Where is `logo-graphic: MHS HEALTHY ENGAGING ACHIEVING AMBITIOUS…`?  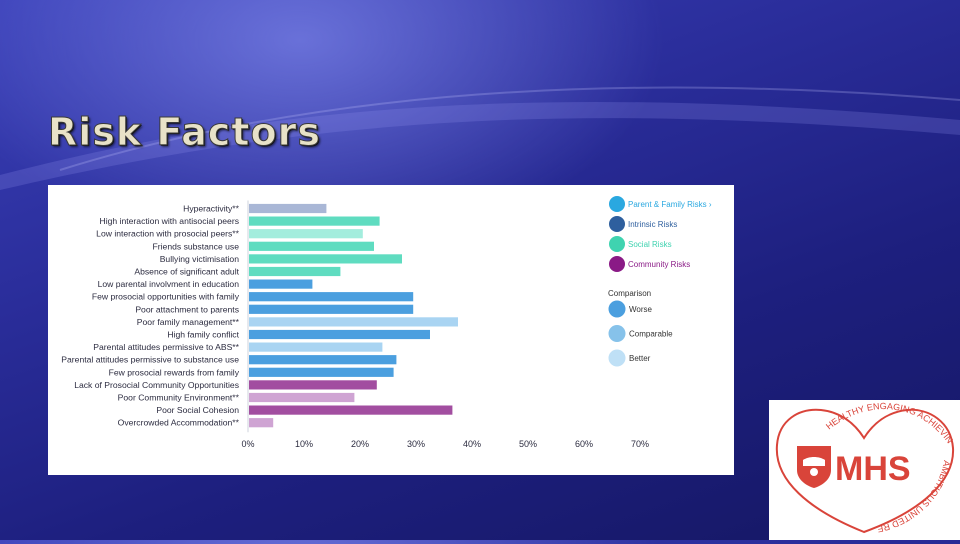 logo-graphic: MHS HEALTHY ENGAGING ACHIEVING AMBITIOUS… is located at coordinates (860, 463).